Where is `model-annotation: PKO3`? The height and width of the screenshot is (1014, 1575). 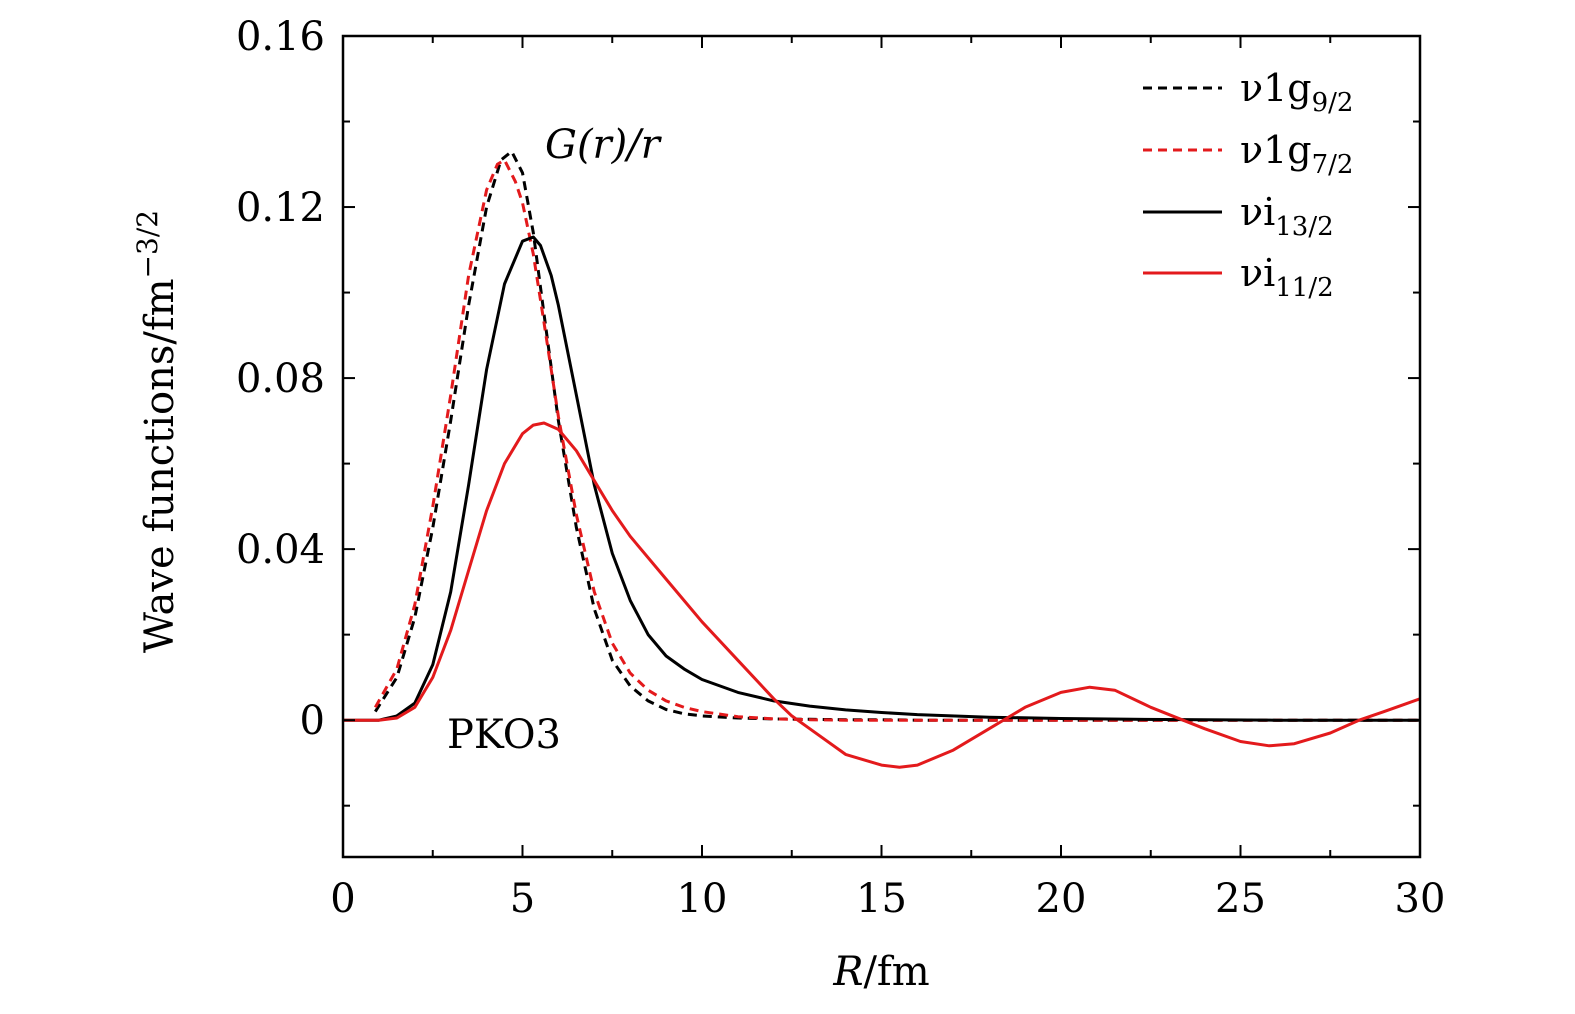
model-annotation: PKO3 is located at coordinates (504, 735).